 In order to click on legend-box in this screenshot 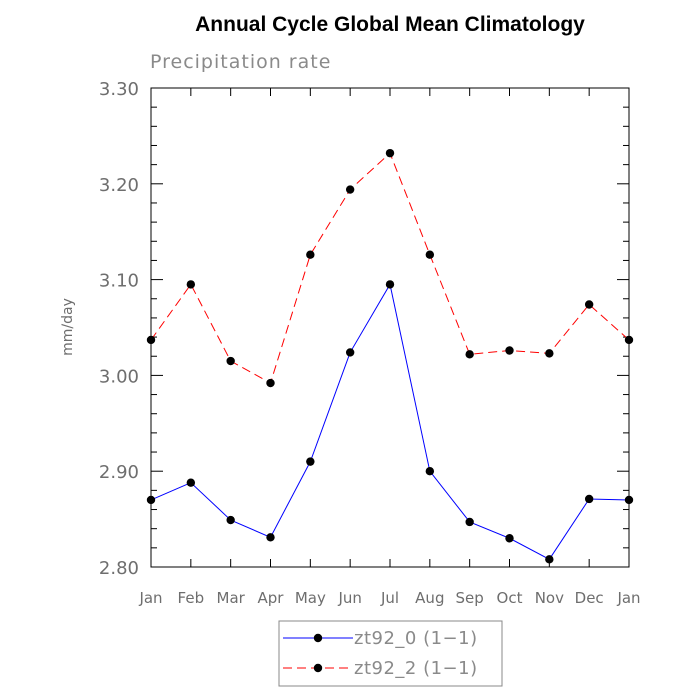, I will do `click(390, 653)`.